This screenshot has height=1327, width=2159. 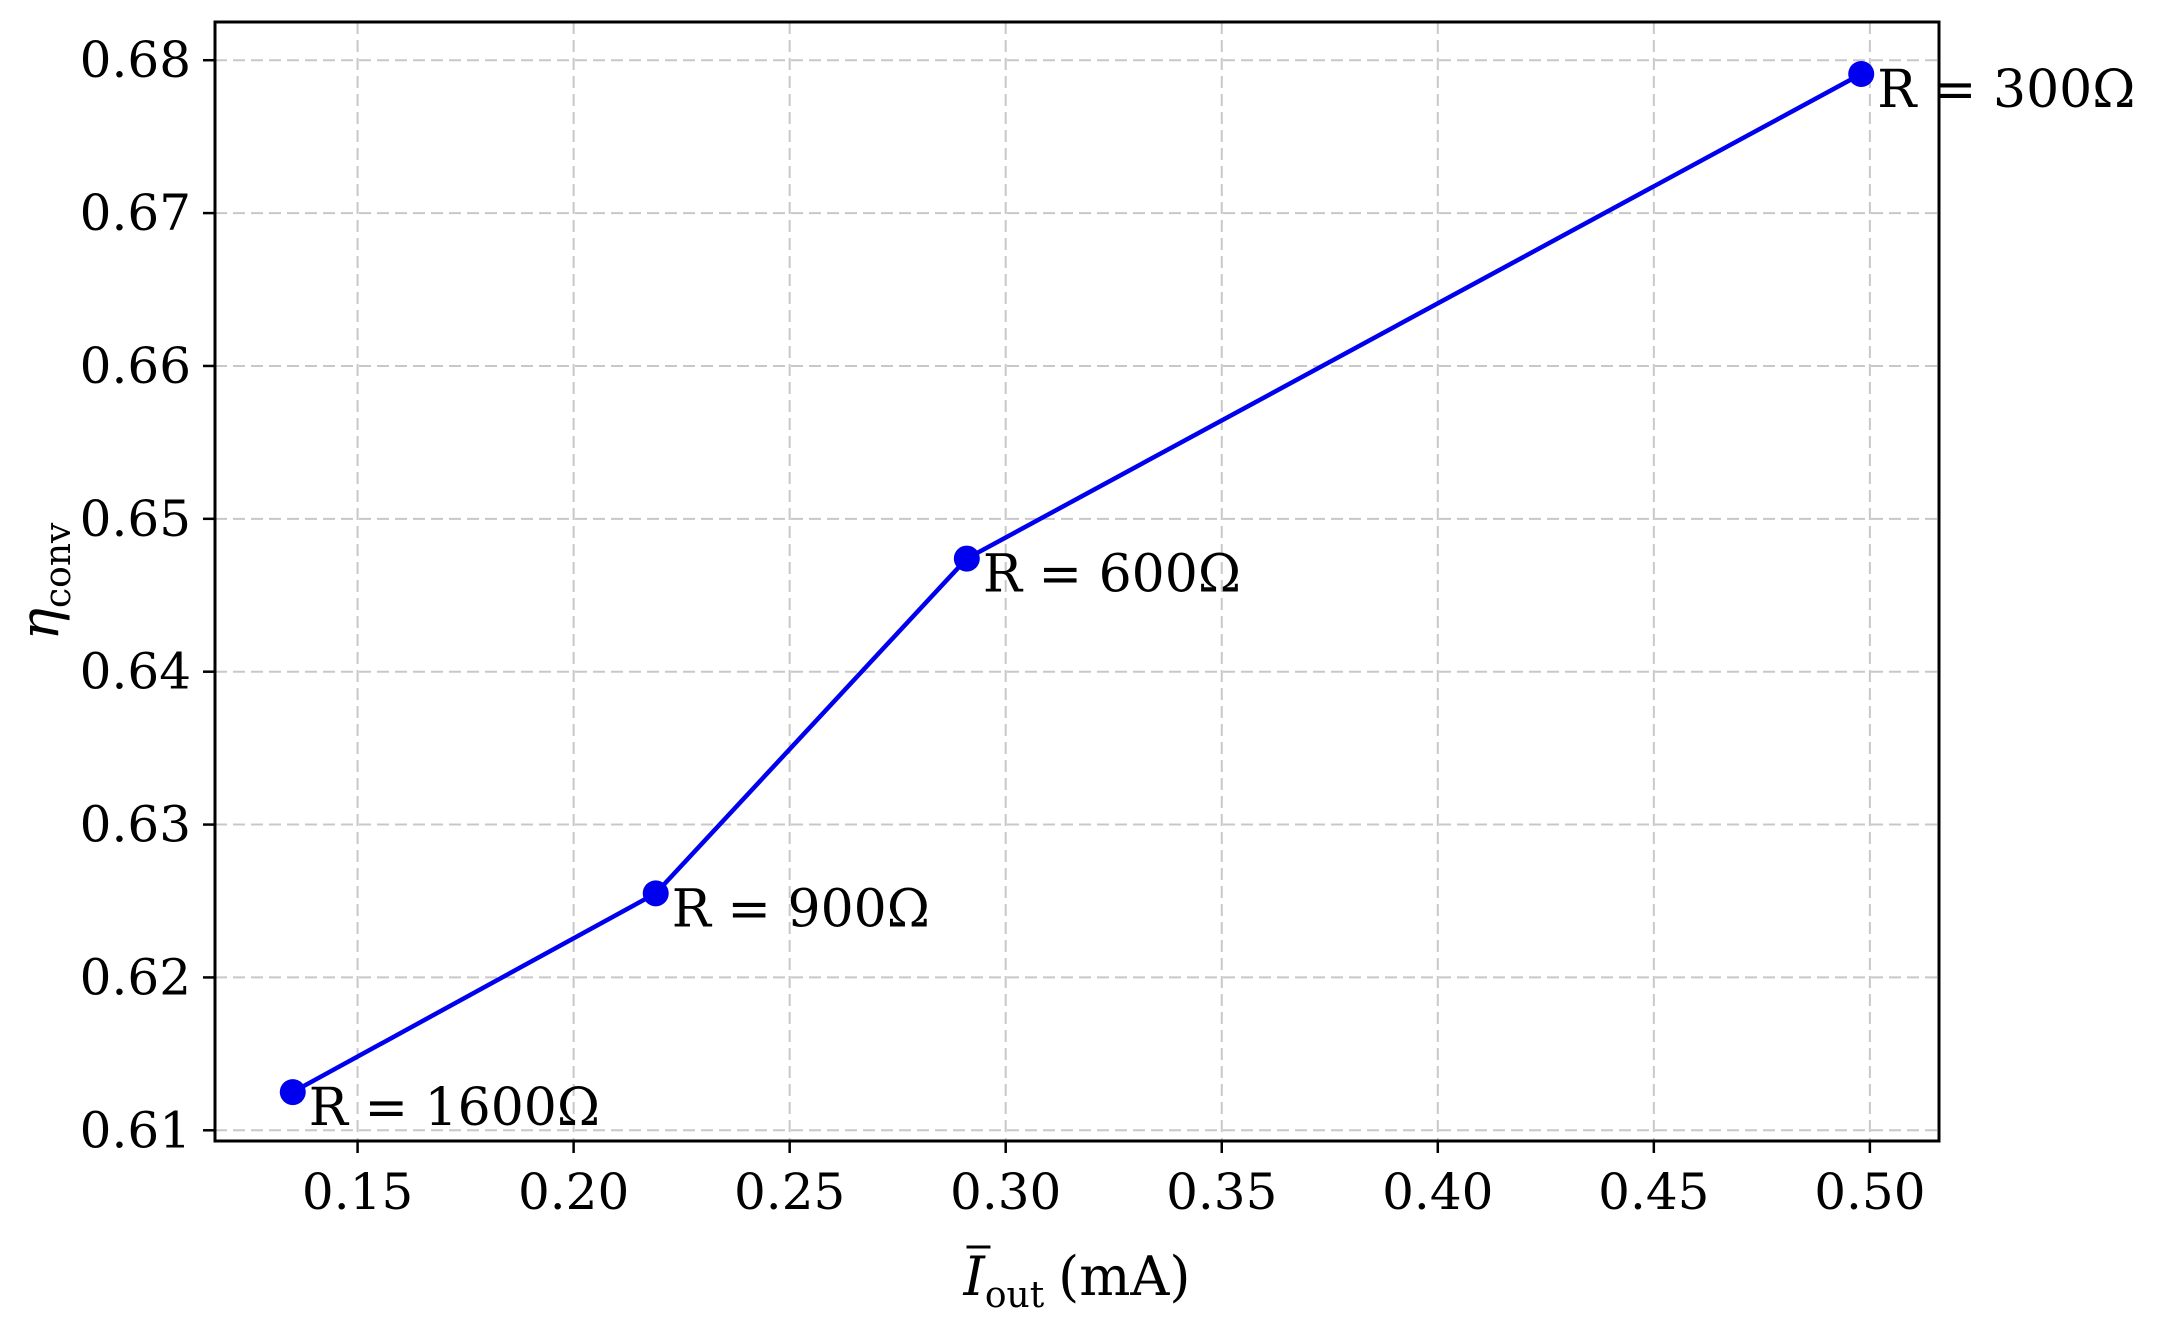 I want to click on x-axis-title: Iout (mA), so click(x=1076, y=1280).